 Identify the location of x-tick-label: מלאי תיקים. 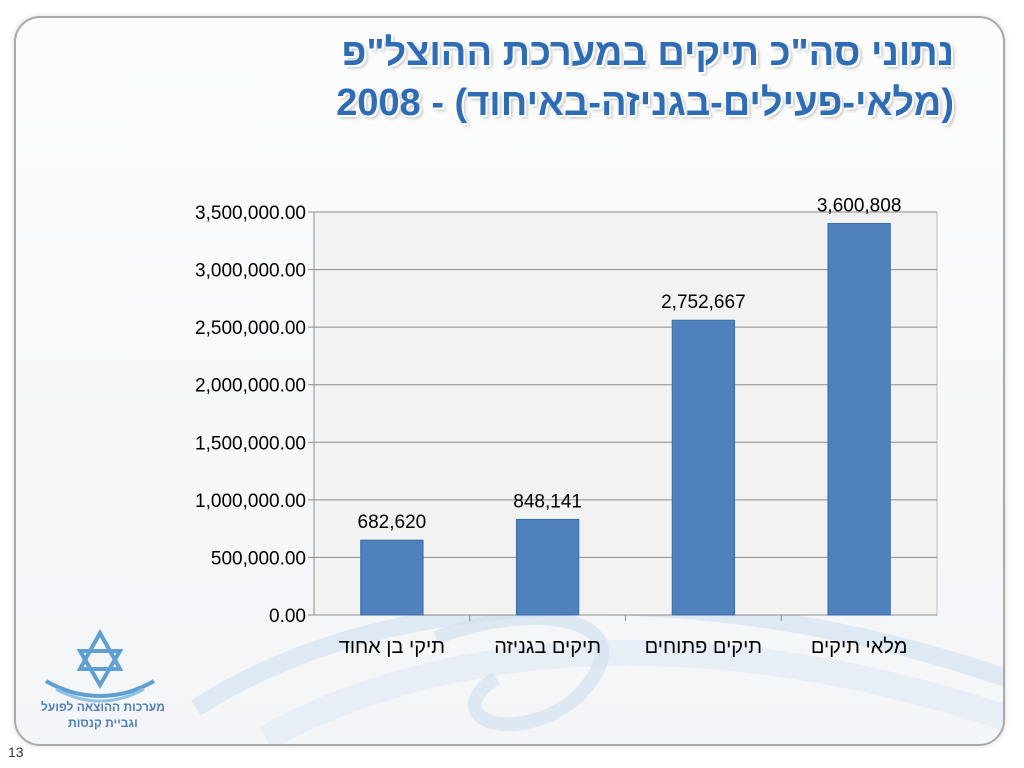
(859, 647).